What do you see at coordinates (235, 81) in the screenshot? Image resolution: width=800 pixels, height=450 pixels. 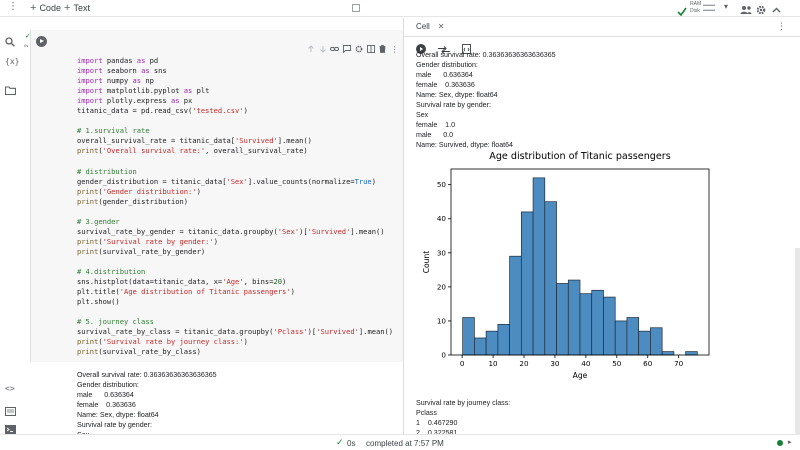 I see `code-line: import numpy as np` at bounding box center [235, 81].